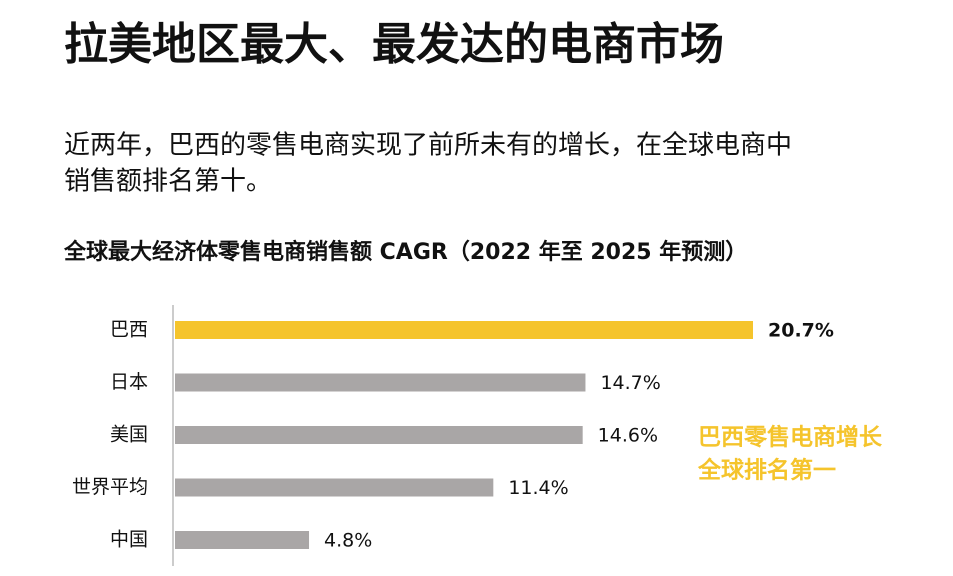  What do you see at coordinates (628, 436) in the screenshot?
I see `value-label: 14.6%` at bounding box center [628, 436].